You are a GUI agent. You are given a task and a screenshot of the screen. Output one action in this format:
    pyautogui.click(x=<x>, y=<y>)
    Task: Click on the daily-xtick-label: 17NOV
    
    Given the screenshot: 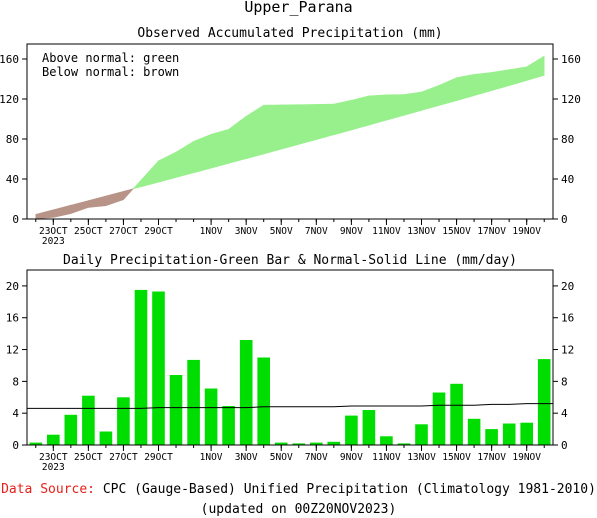 What is the action you would take?
    pyautogui.click(x=491, y=457)
    